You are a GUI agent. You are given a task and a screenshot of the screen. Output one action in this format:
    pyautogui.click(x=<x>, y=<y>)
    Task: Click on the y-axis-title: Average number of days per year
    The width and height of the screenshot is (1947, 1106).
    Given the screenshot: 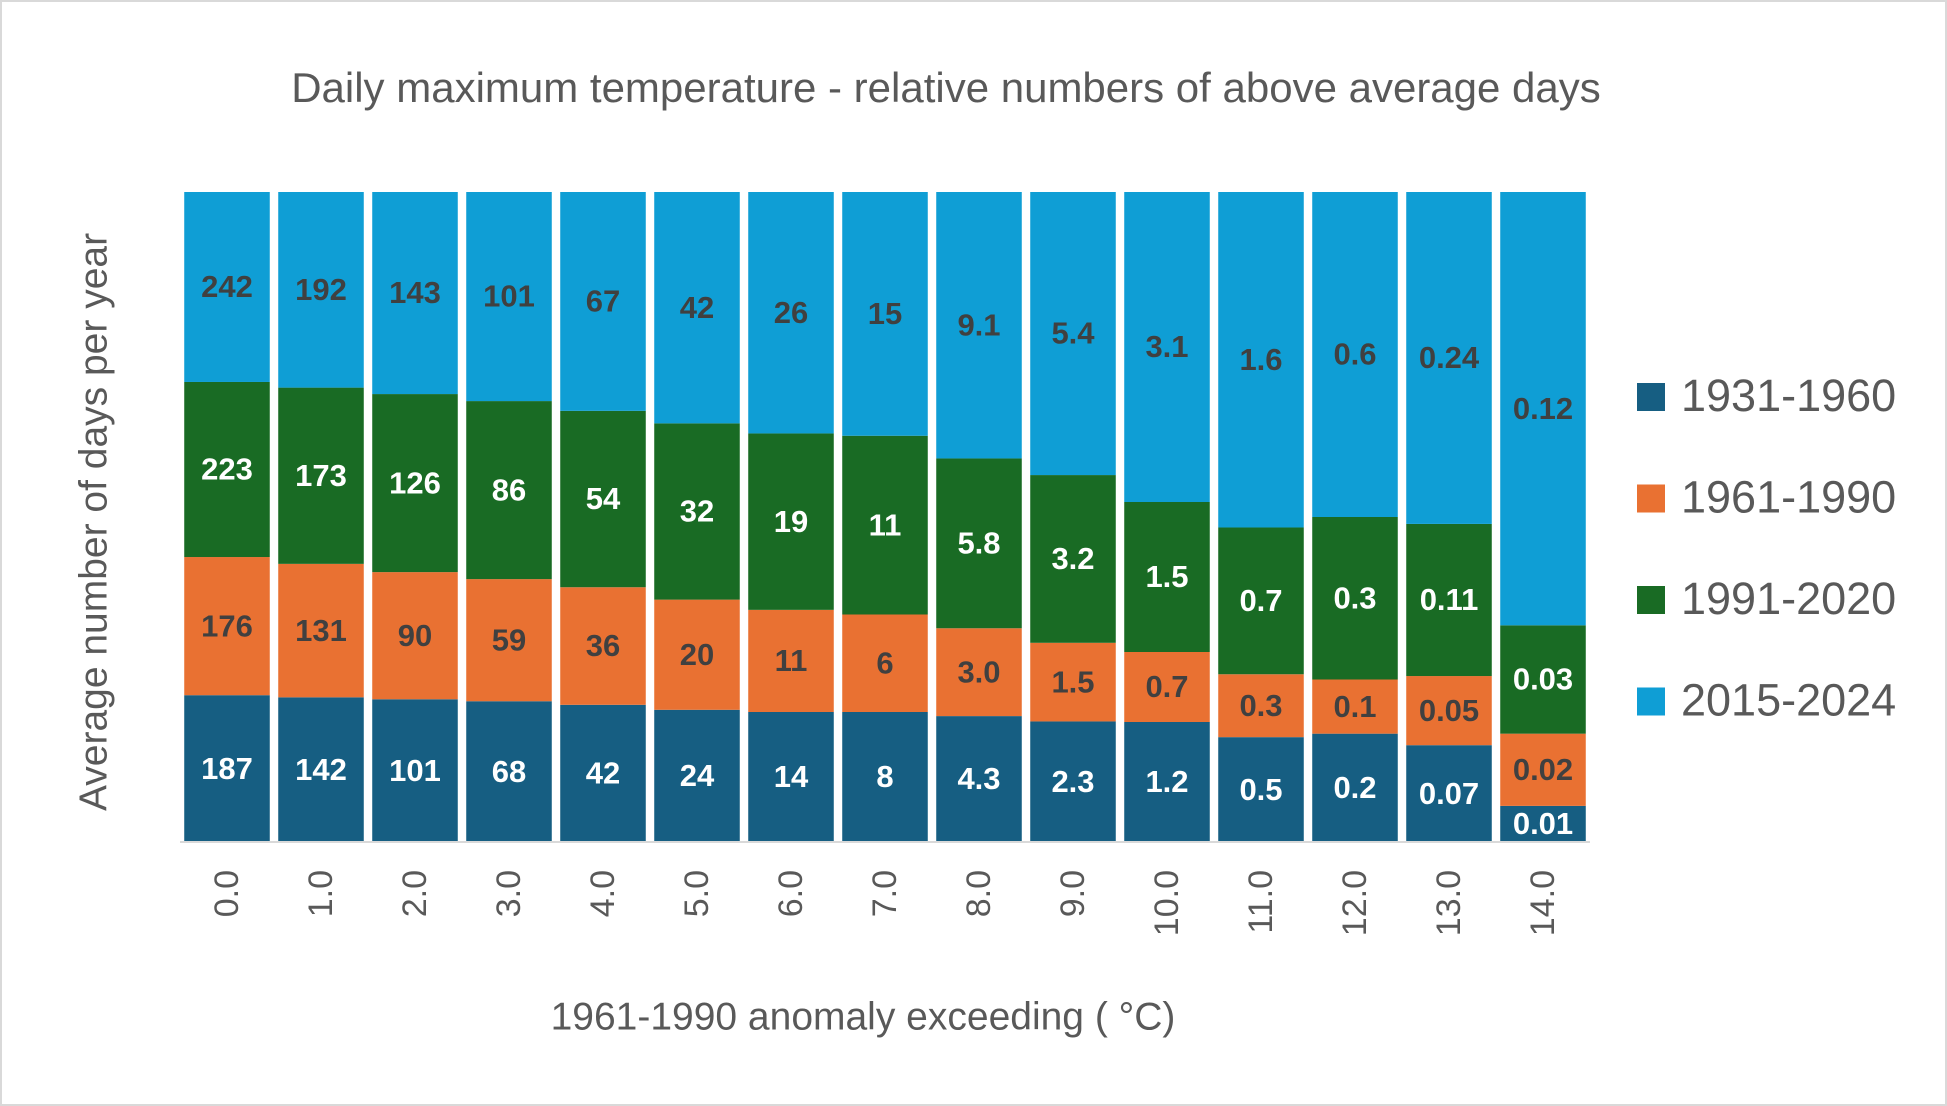 What is the action you would take?
    pyautogui.click(x=93, y=522)
    